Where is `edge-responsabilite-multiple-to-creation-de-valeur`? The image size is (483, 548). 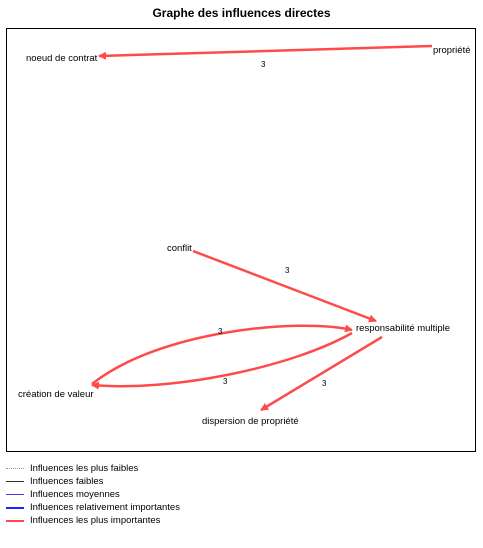 edge-responsabilite-multiple-to-creation-de-valeur is located at coordinates (222, 360).